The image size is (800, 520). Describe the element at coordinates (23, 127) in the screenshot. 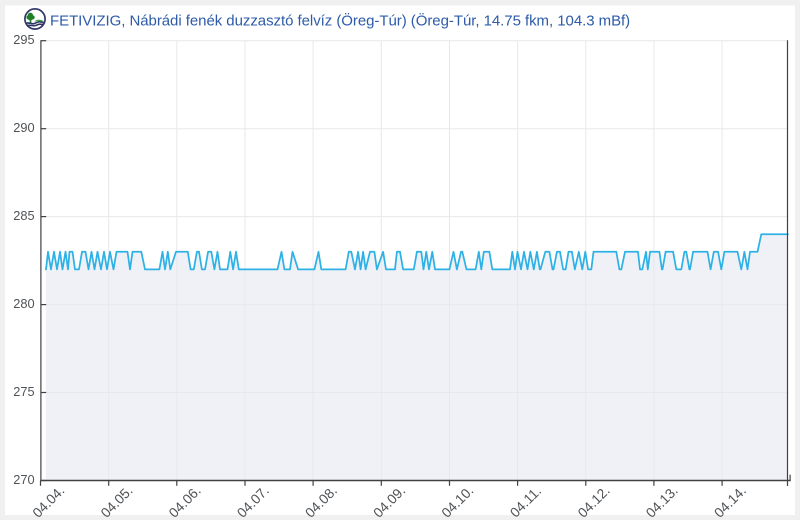

I see `svg-text: 290` at that location.